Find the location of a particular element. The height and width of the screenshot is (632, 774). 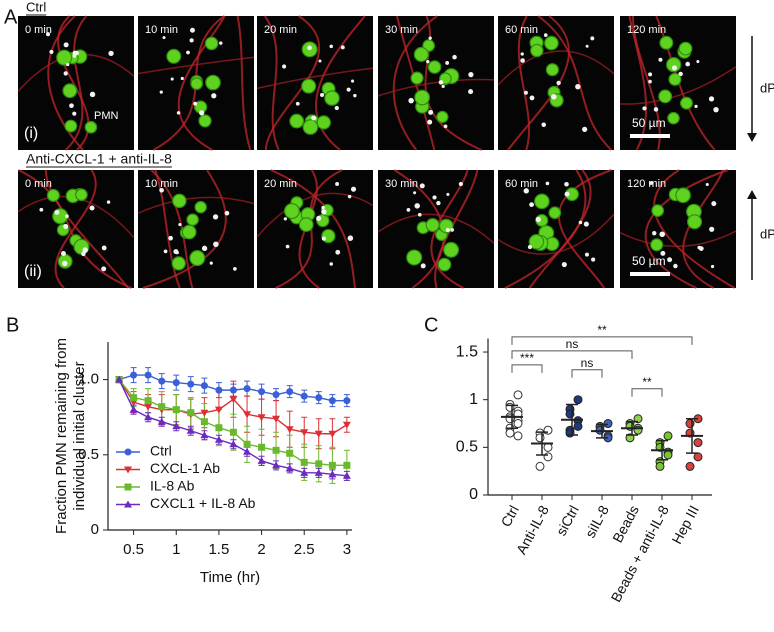

flow-label: dP is located at coordinates (767, 233).